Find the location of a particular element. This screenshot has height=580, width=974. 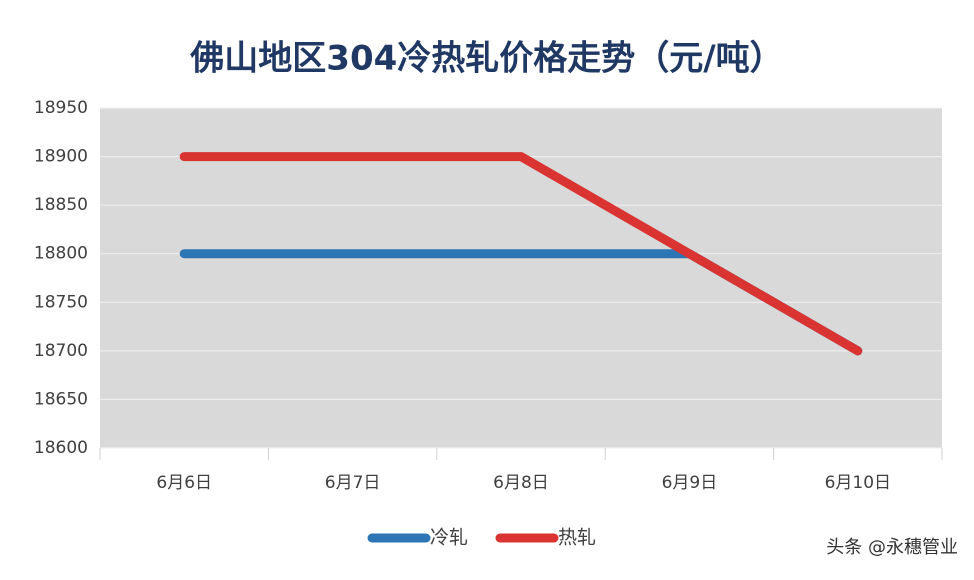

y-tick-label: 18950 is located at coordinates (61, 108).